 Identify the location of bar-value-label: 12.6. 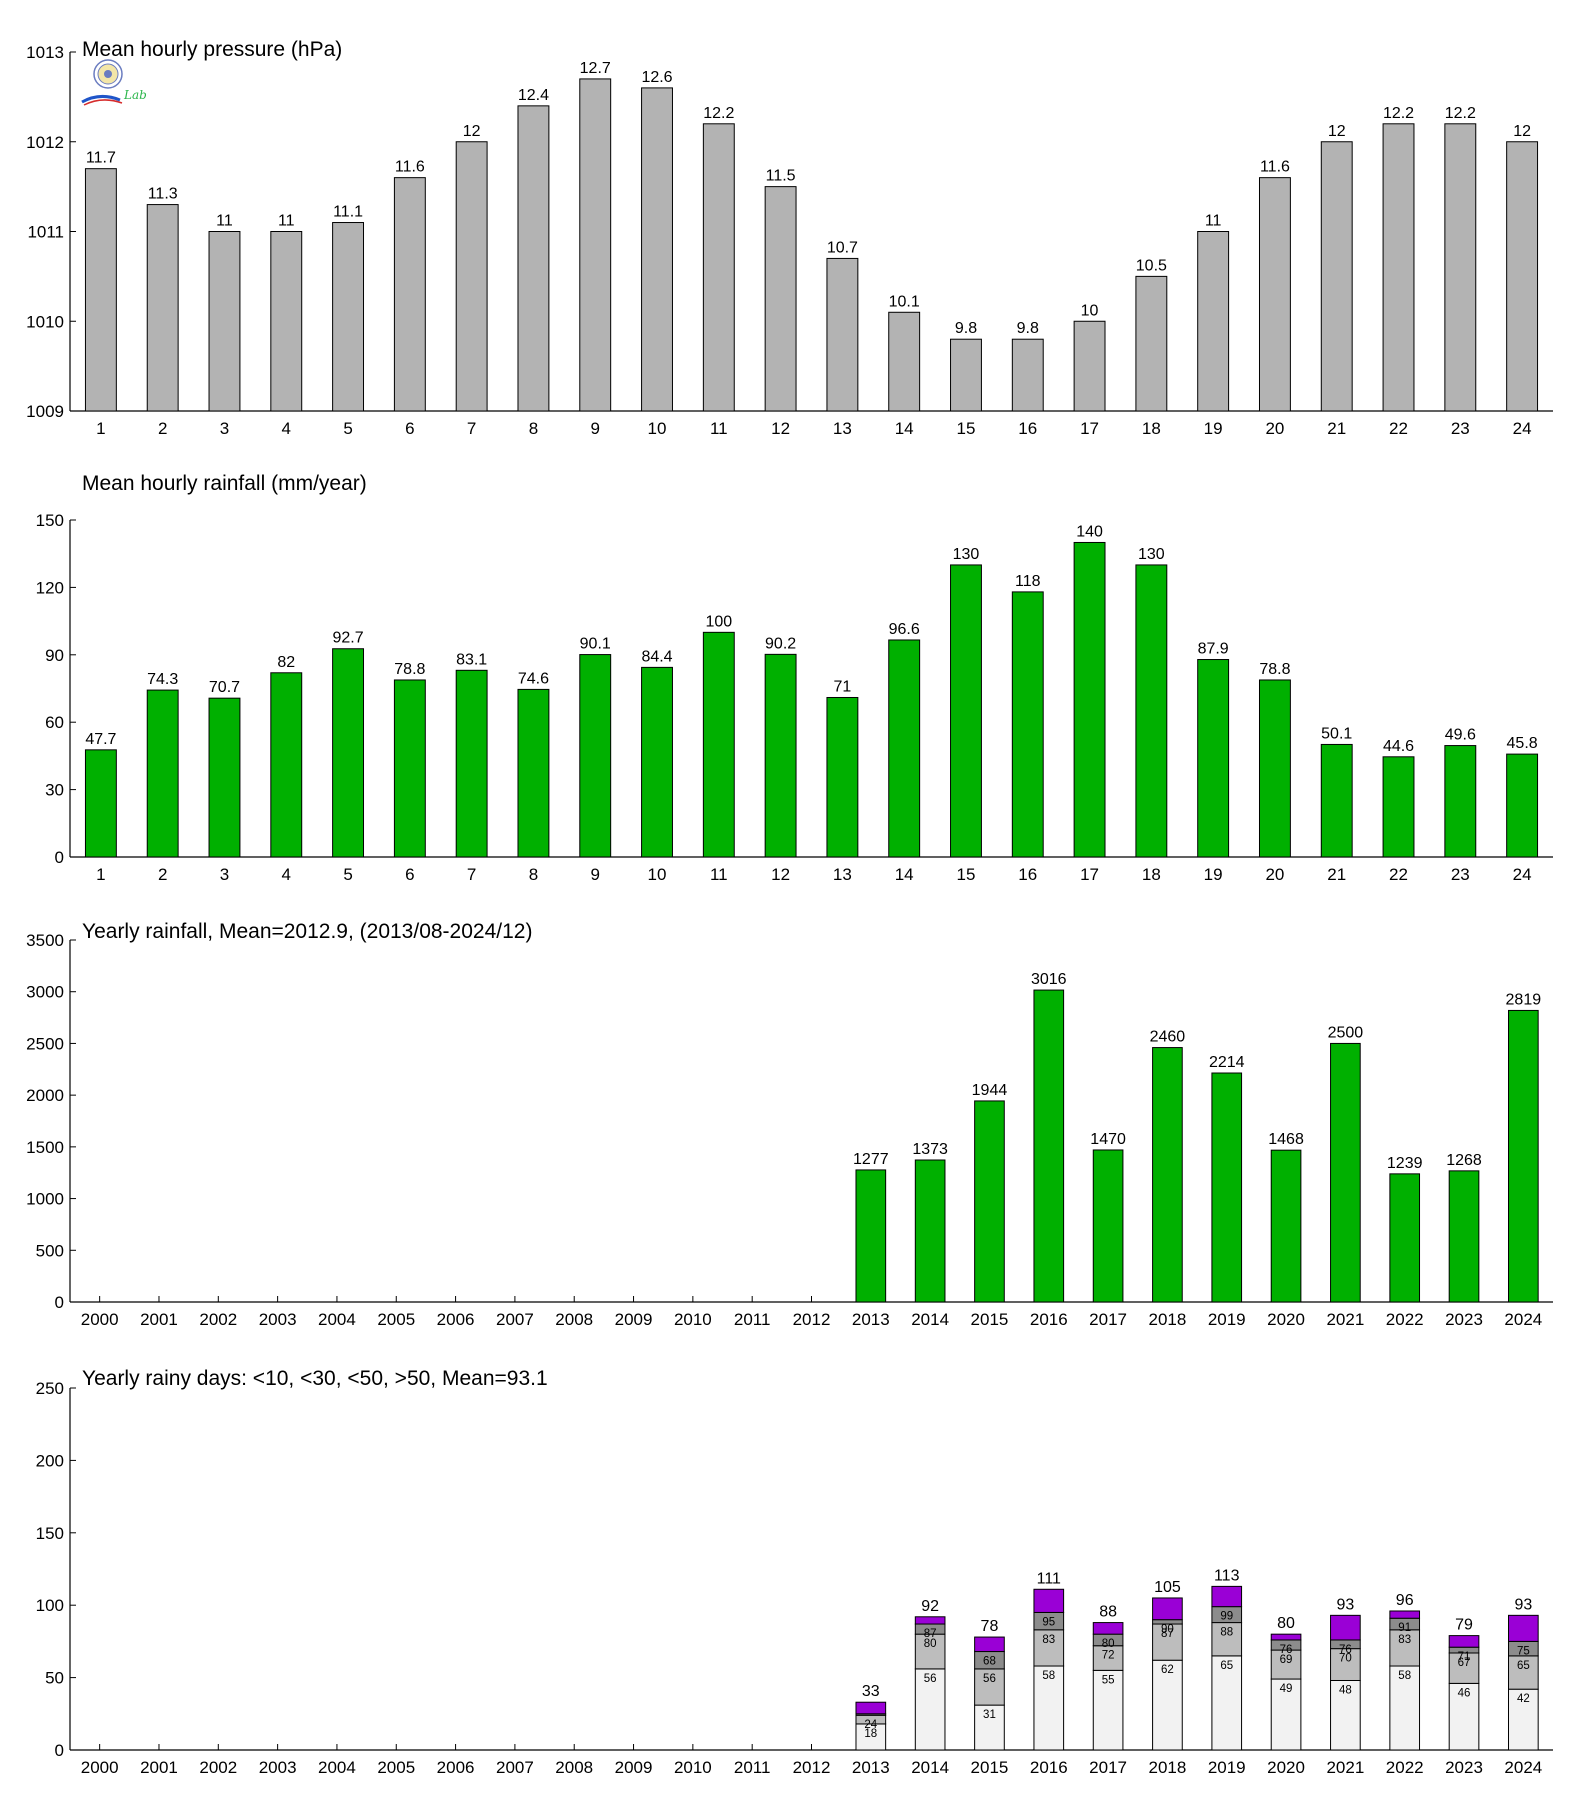
(656, 77).